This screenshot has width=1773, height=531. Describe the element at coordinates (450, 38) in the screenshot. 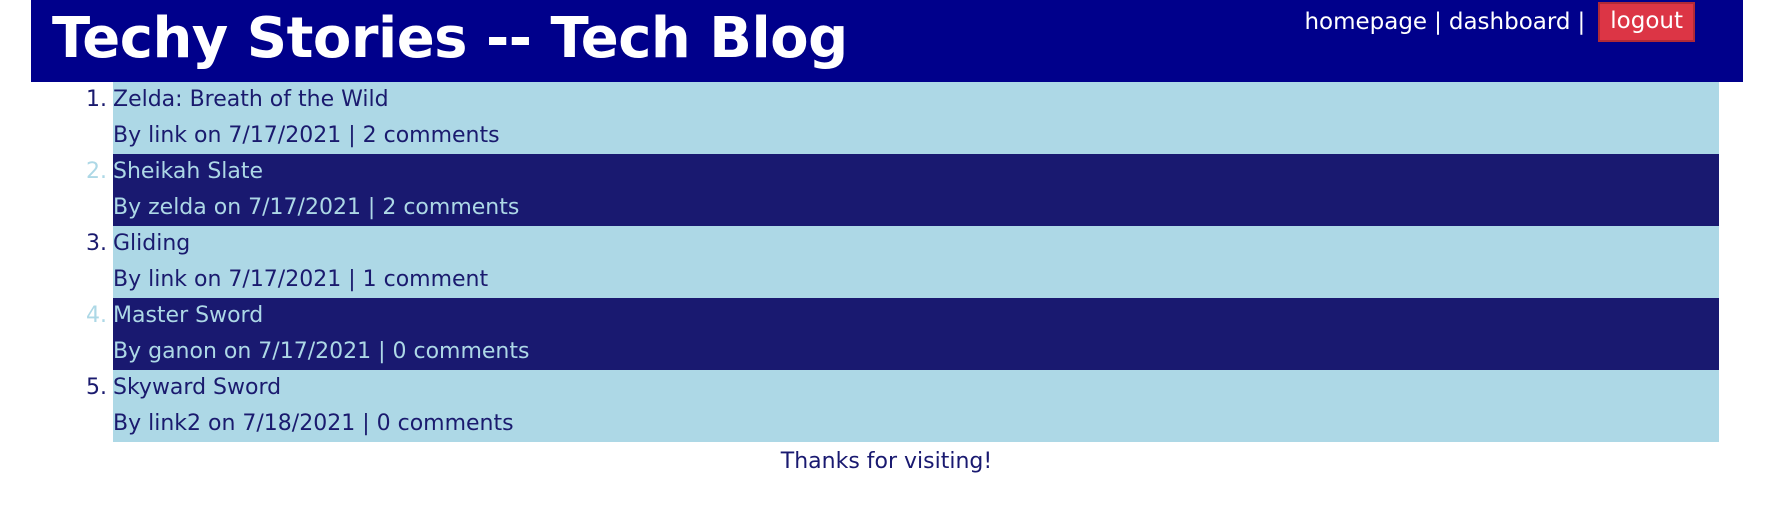

I see `site-title: Techy Stories -- Tech Blog` at that location.